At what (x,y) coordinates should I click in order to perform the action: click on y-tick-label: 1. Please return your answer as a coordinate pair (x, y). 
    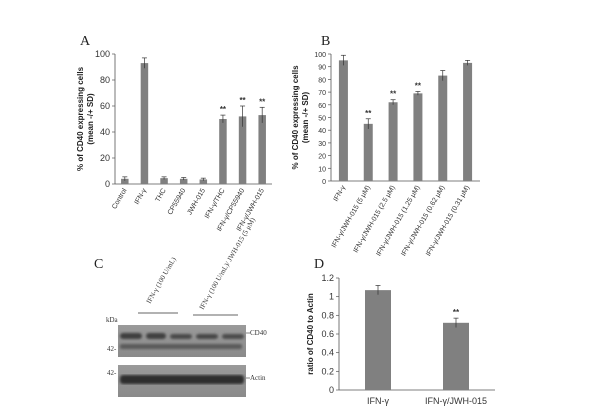
    Looking at the image, I should click on (331, 297).